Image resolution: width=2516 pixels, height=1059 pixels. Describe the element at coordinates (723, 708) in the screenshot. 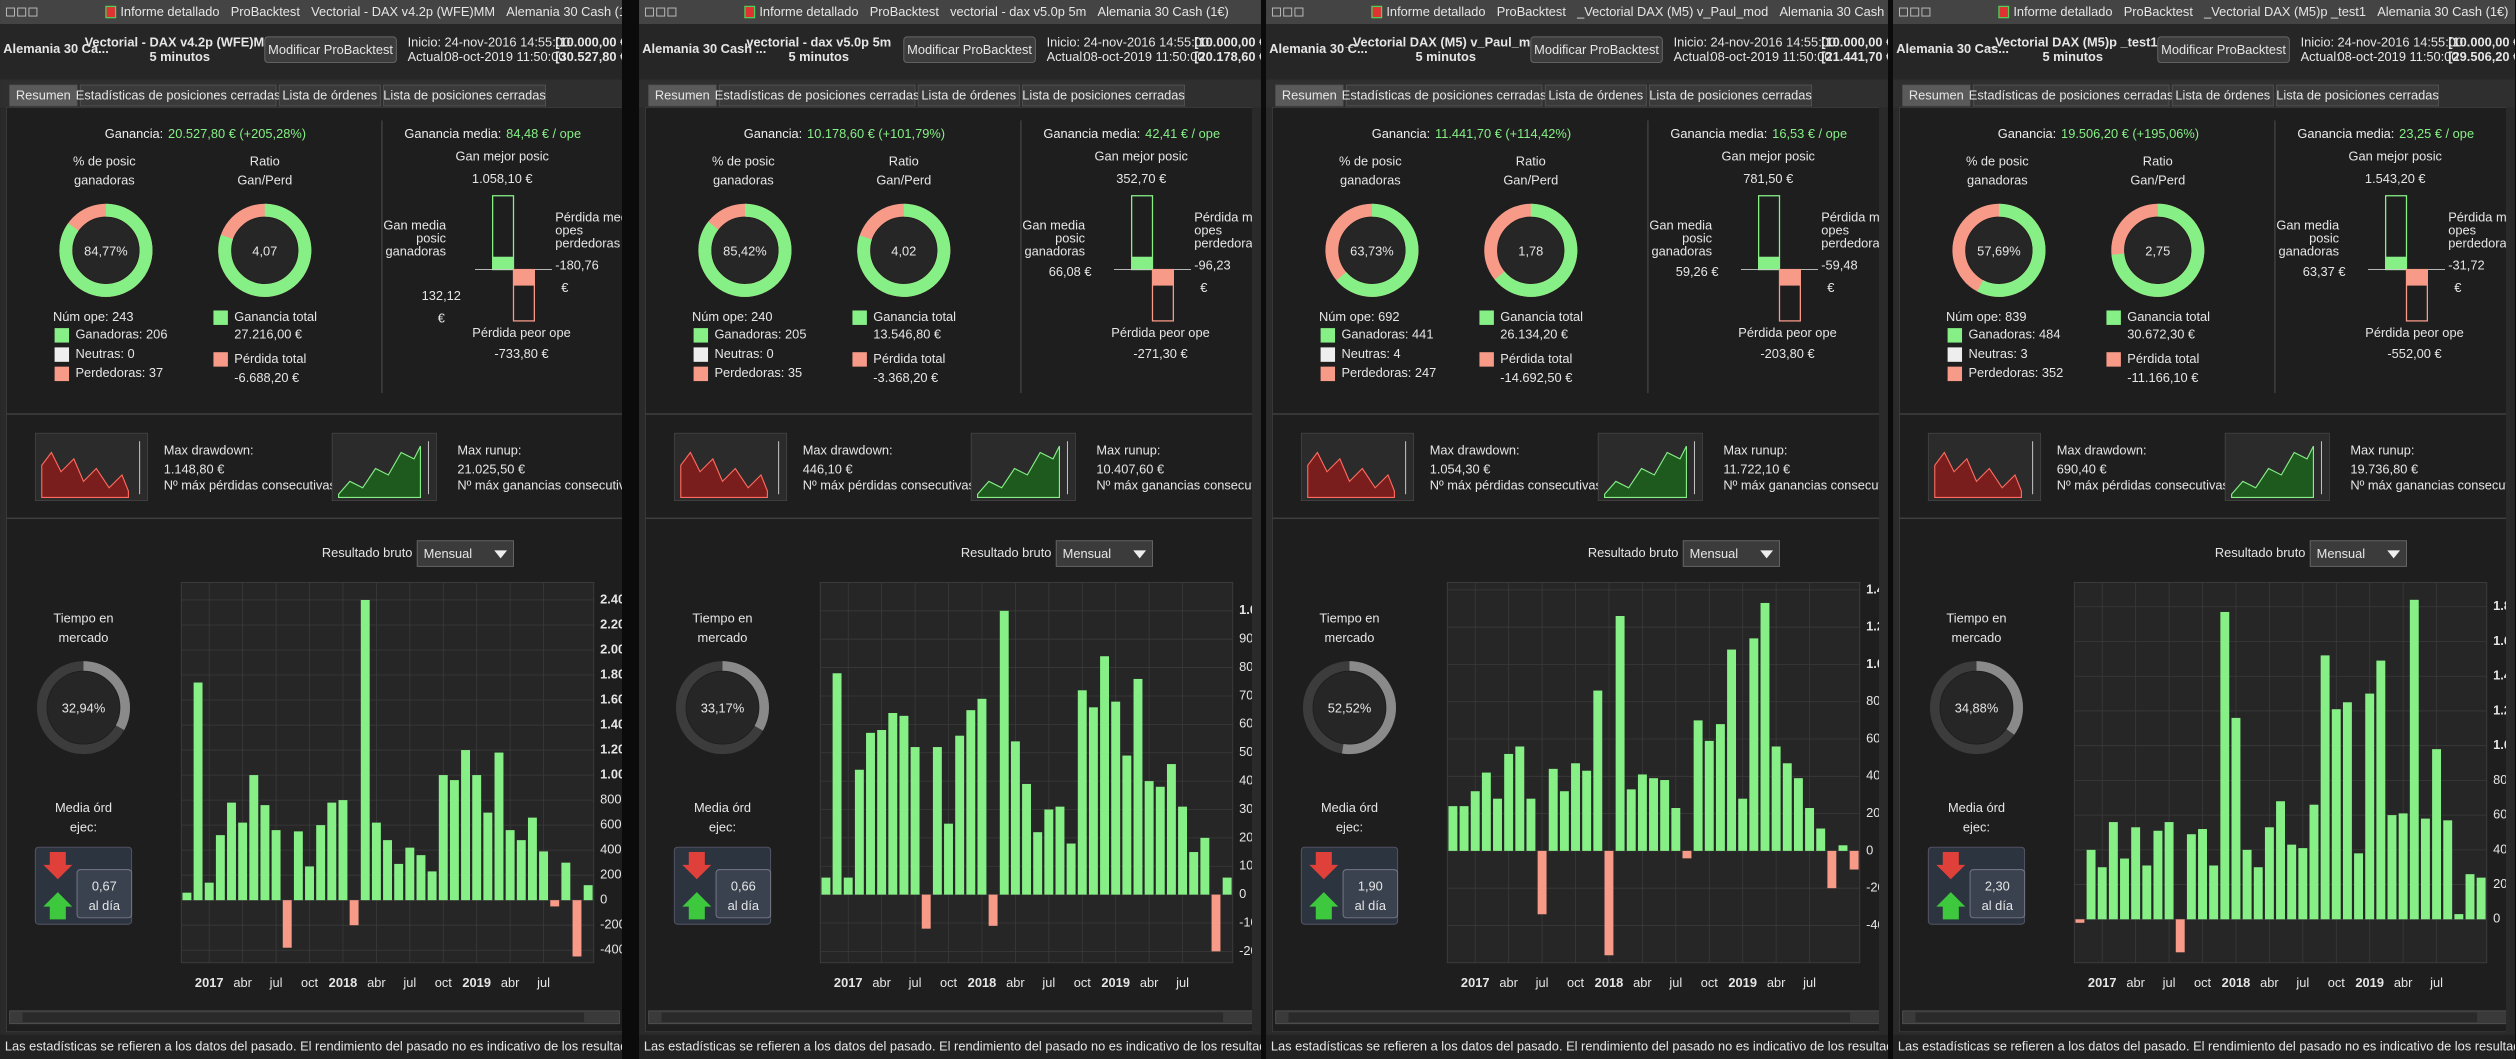

I see `market-time-value: 33,17%` at that location.